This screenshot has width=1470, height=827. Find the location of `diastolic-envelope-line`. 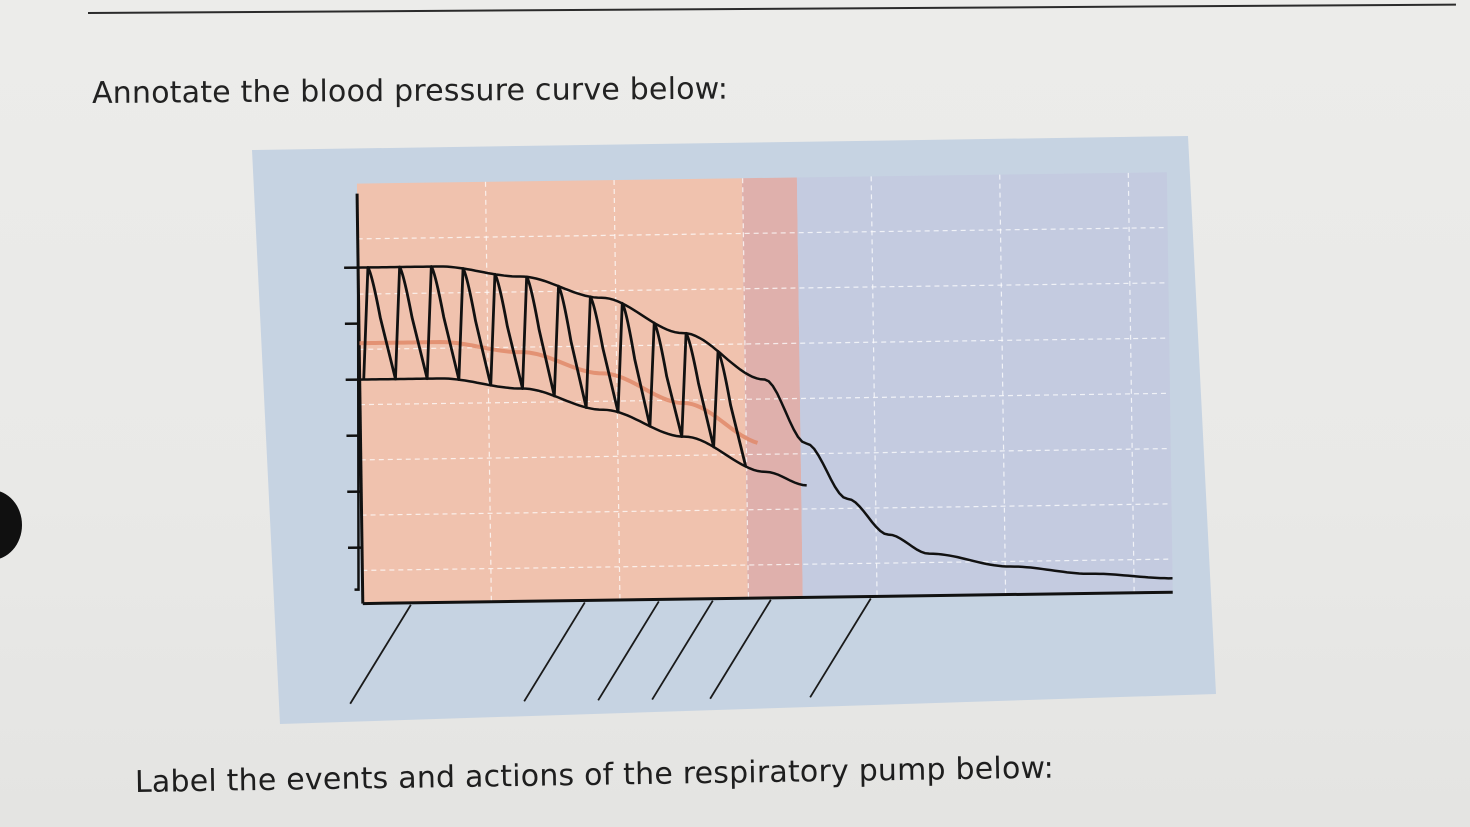

diastolic-envelope-line is located at coordinates (583, 432).